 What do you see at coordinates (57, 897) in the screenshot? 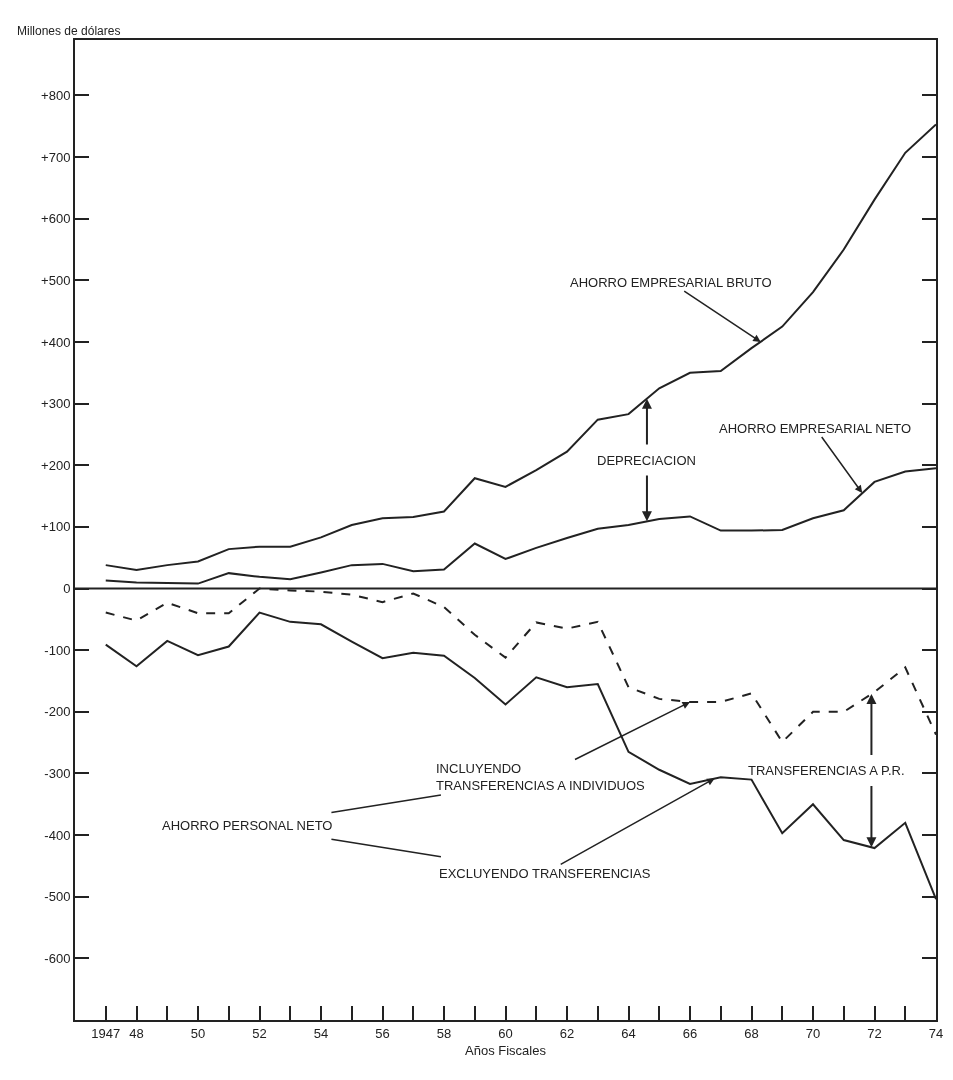
I see `y-tick-label: -500` at bounding box center [57, 897].